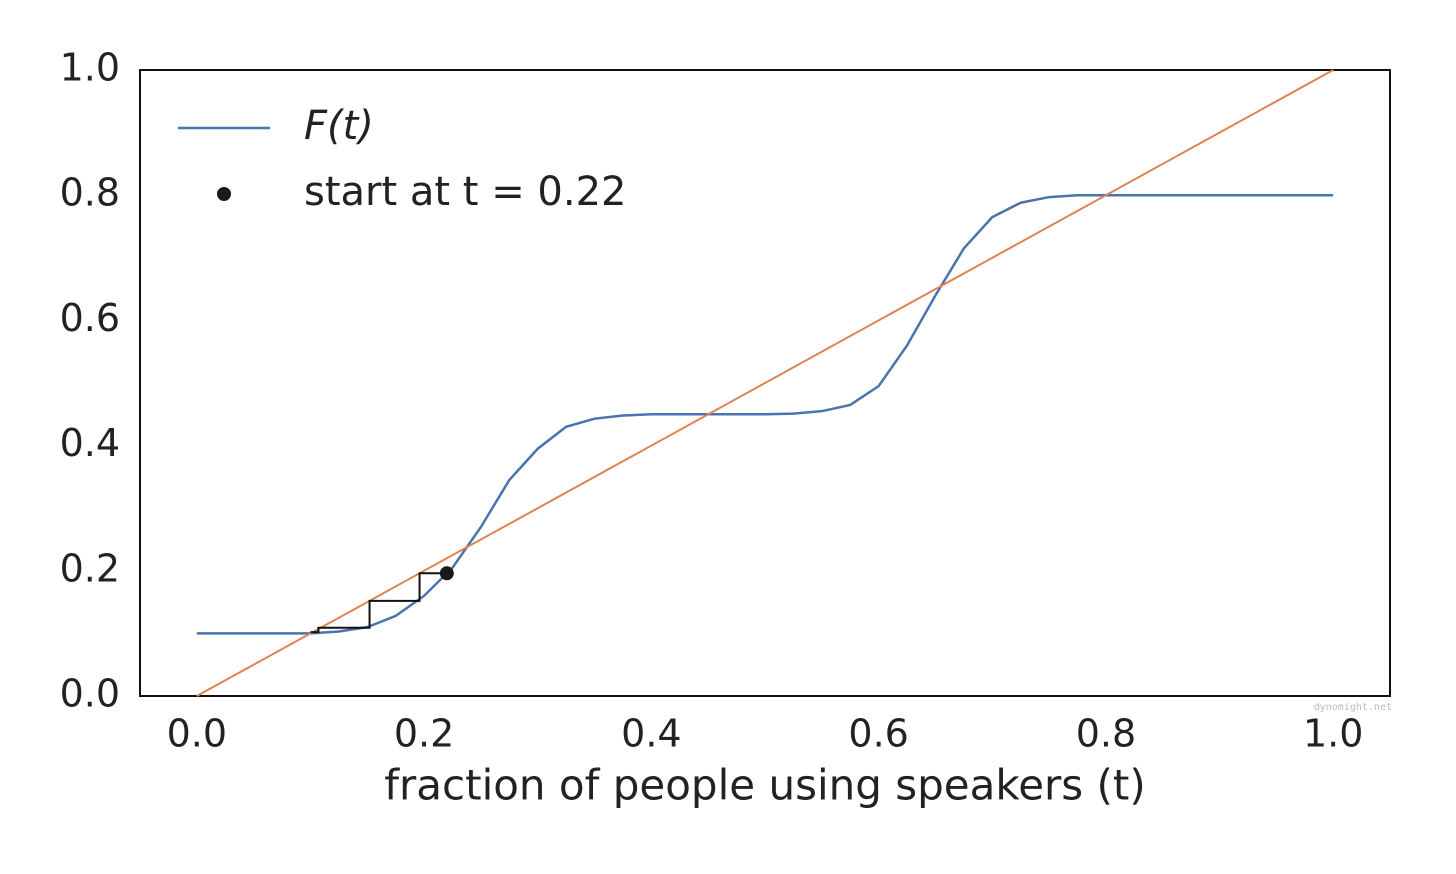 This screenshot has width=1456, height=874. What do you see at coordinates (90, 68) in the screenshot?
I see `y-tick-label: 1.0` at bounding box center [90, 68].